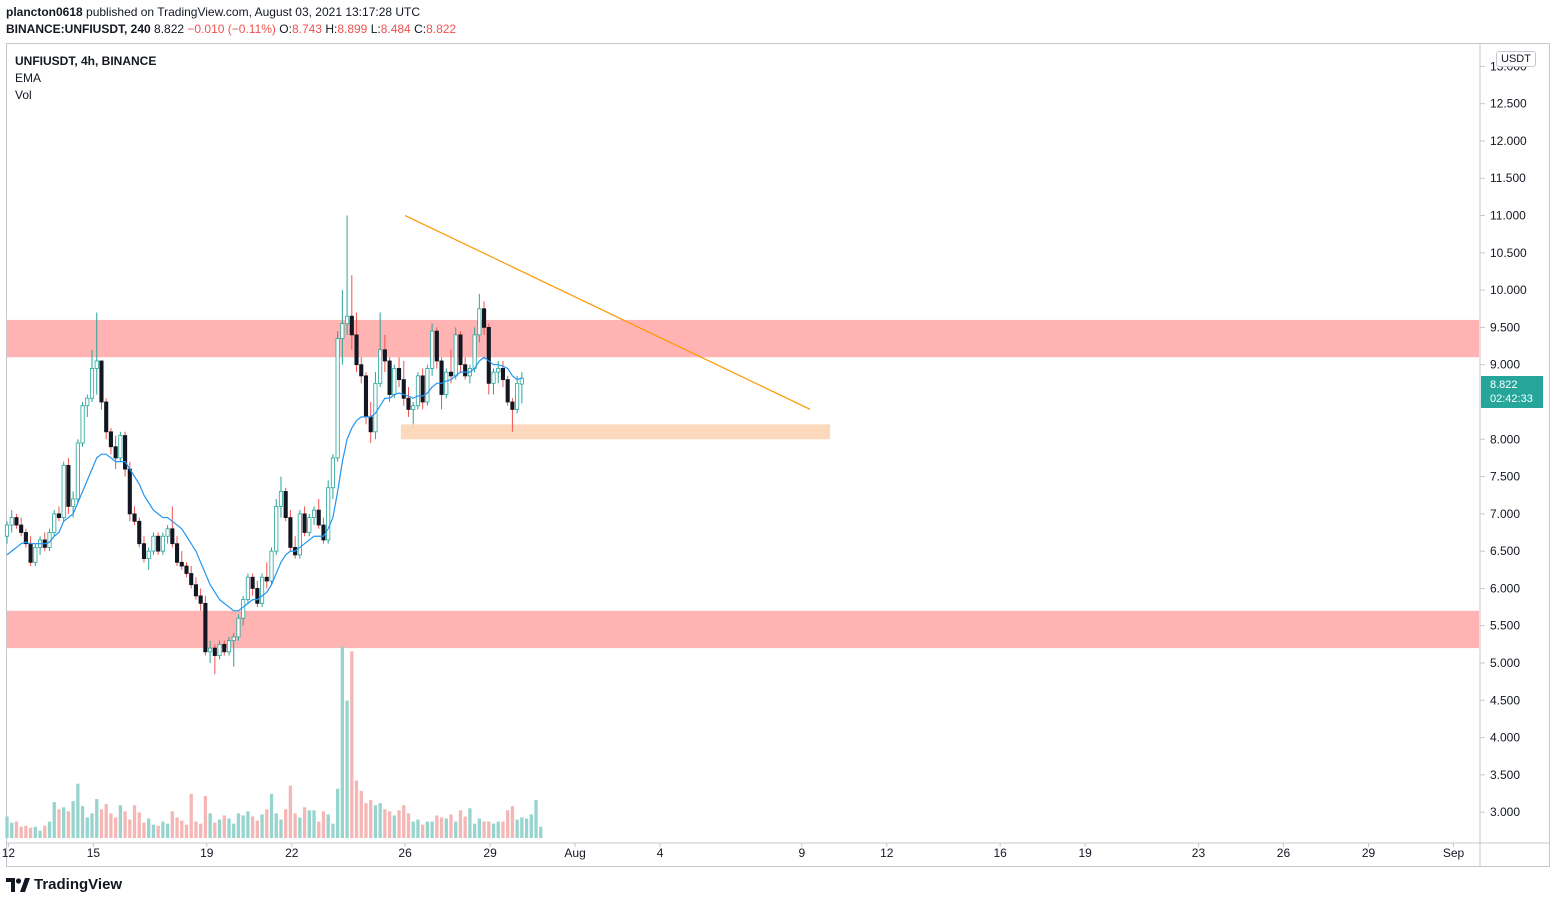  What do you see at coordinates (801, 853) in the screenshot?
I see `time-tick-label: 9` at bounding box center [801, 853].